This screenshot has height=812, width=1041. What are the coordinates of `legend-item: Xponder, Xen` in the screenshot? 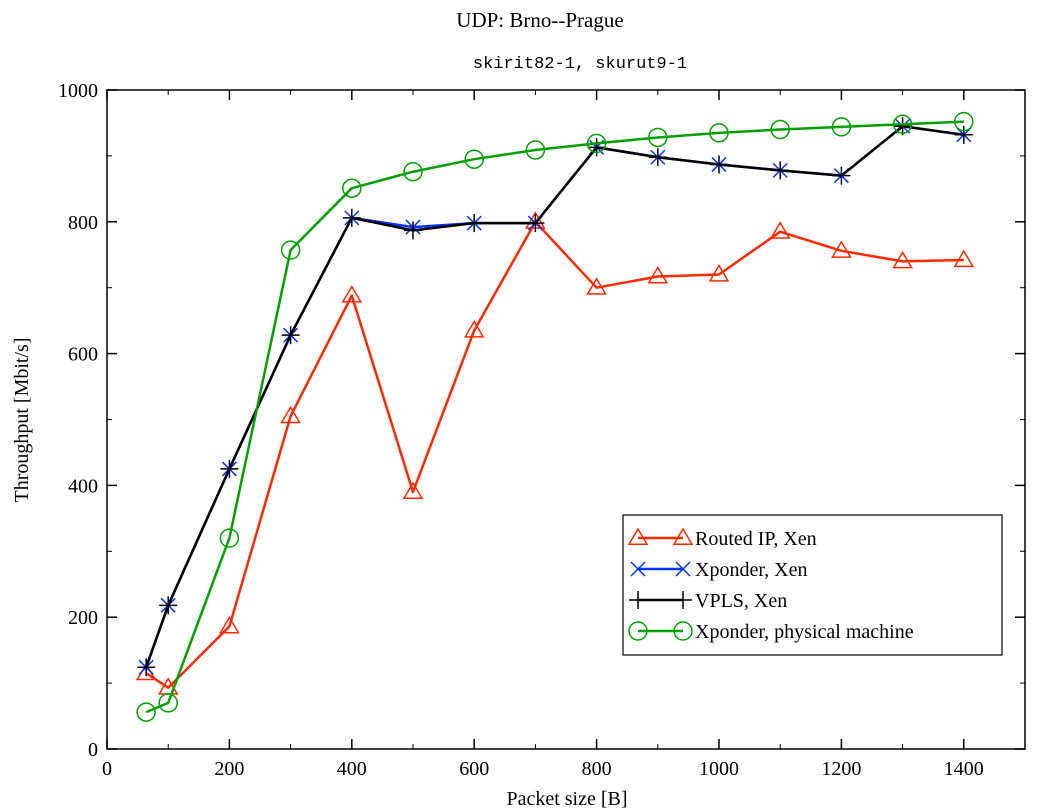 It's located at (719, 570).